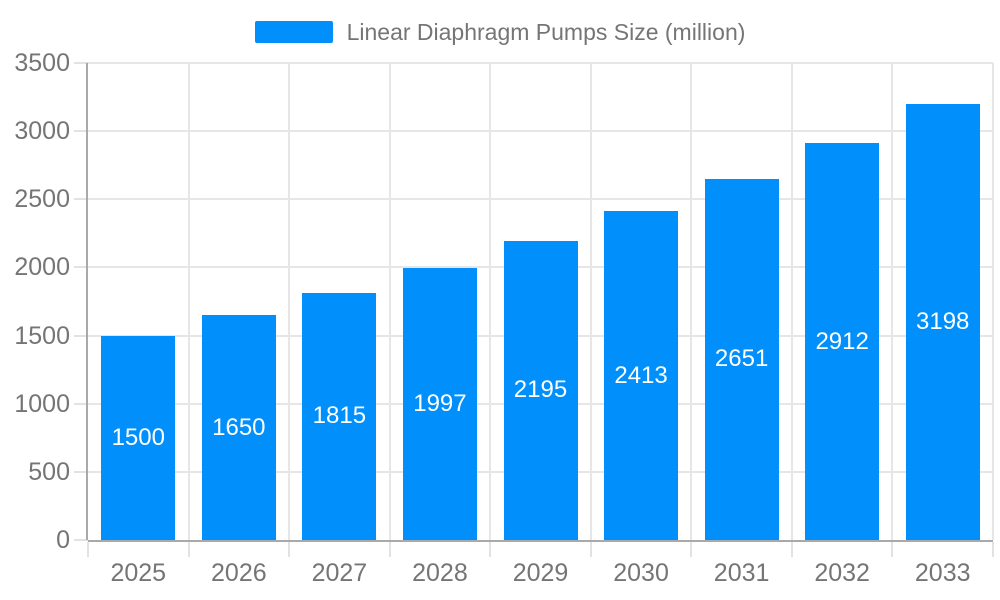 The width and height of the screenshot is (1000, 600). What do you see at coordinates (942, 573) in the screenshot?
I see `x-axis-tick-label: 2033` at bounding box center [942, 573].